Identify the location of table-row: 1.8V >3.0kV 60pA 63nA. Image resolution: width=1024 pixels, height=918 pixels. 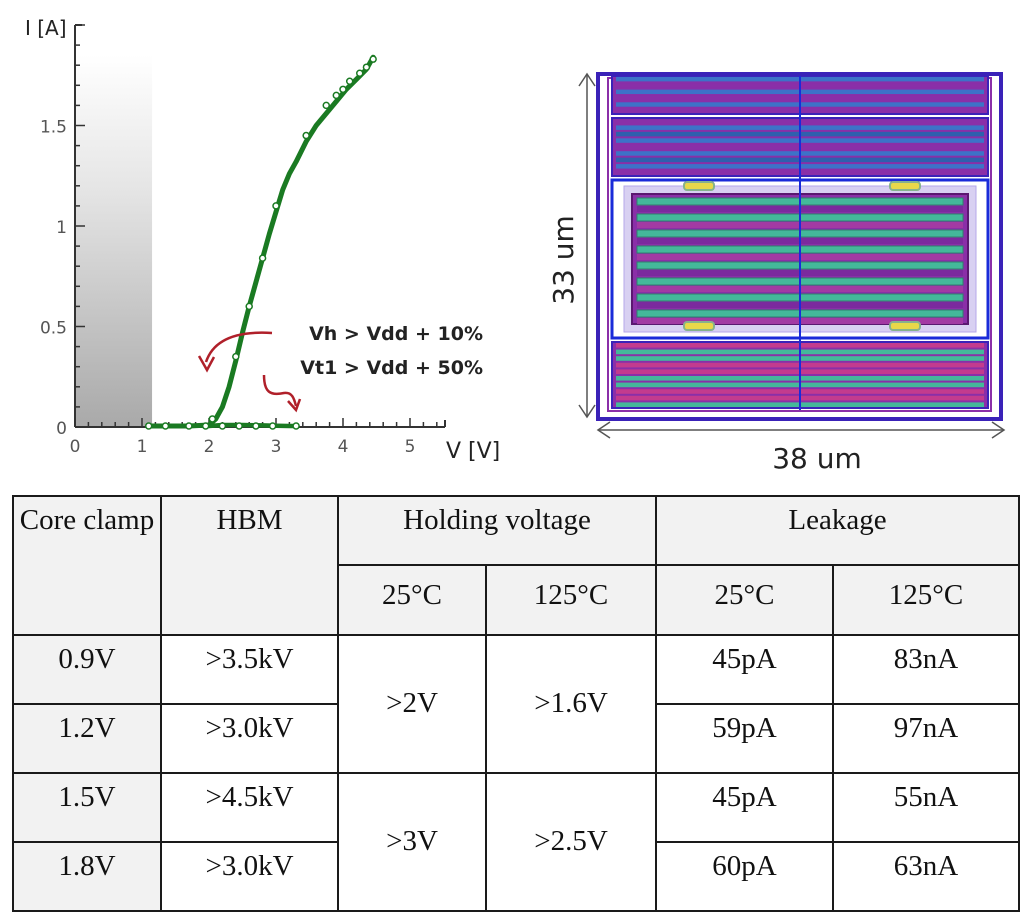
(516, 876).